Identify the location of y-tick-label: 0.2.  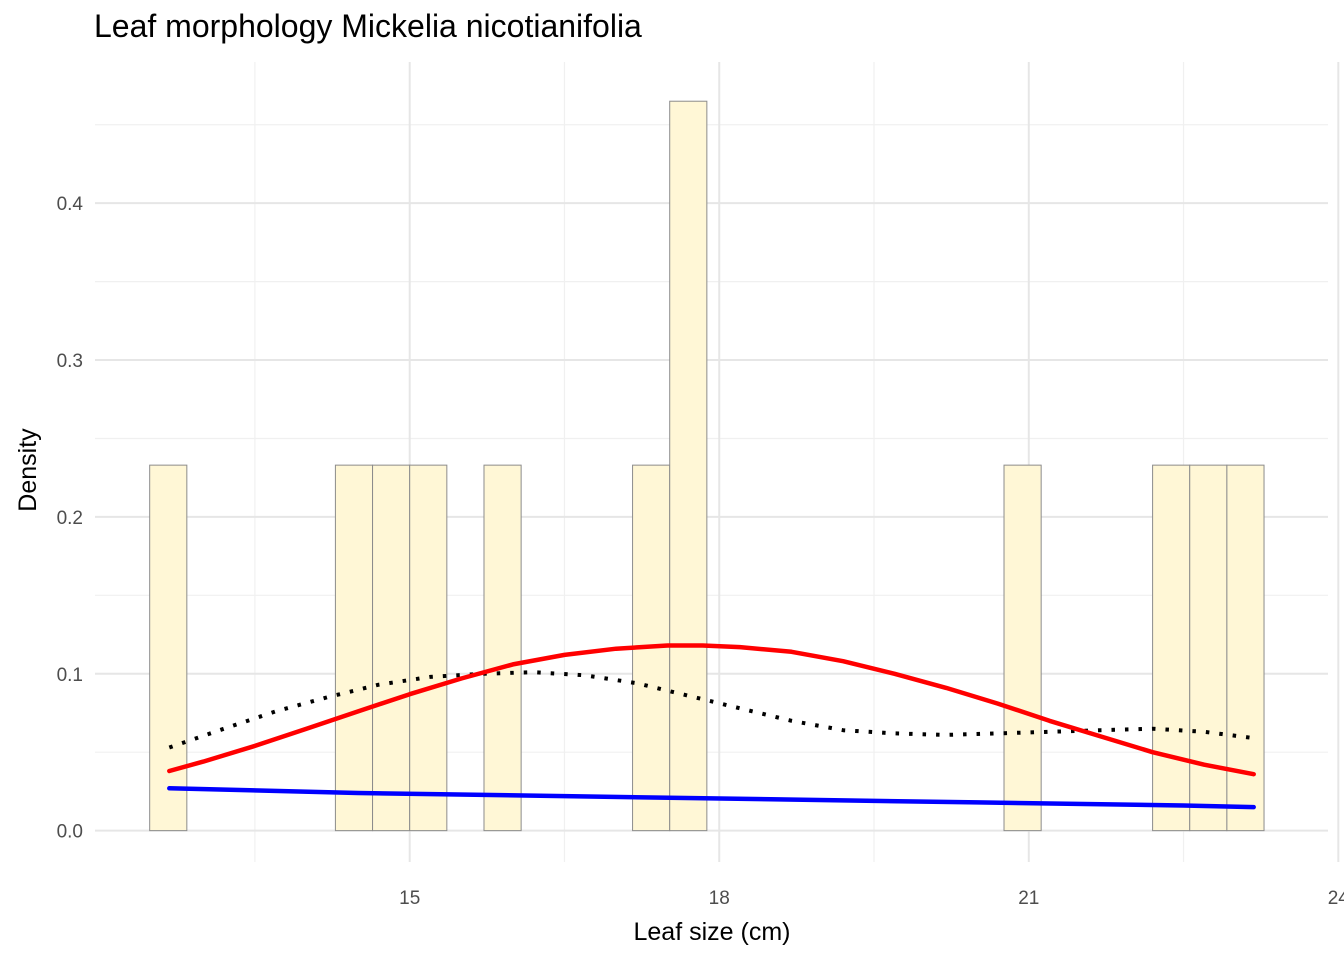
(70, 518).